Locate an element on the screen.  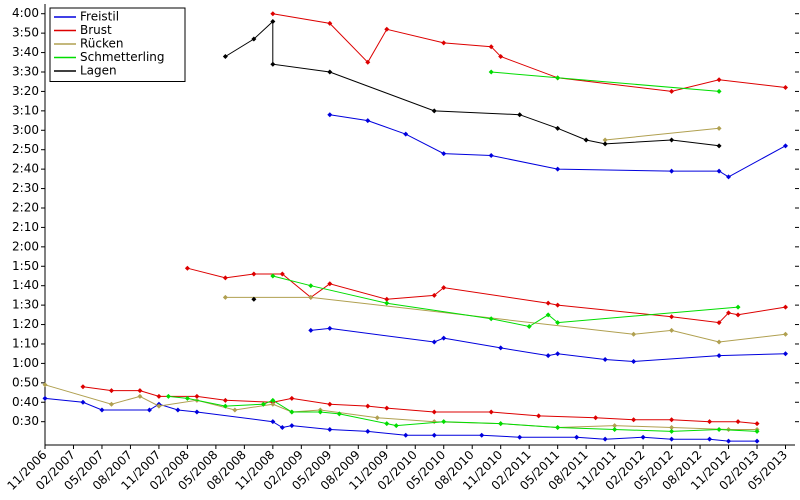
legend-label: Rücken is located at coordinates (102, 44).